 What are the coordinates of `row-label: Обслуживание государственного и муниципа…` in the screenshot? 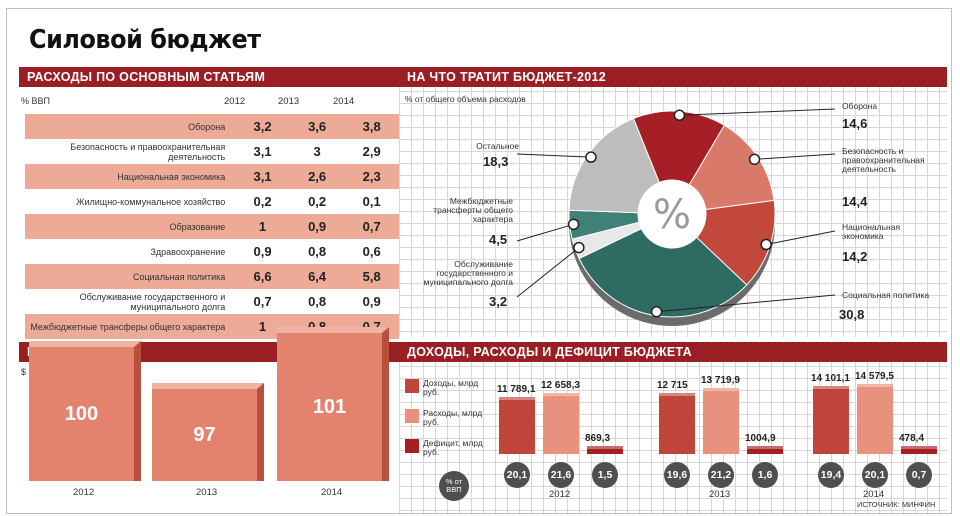 It's located at (152, 301).